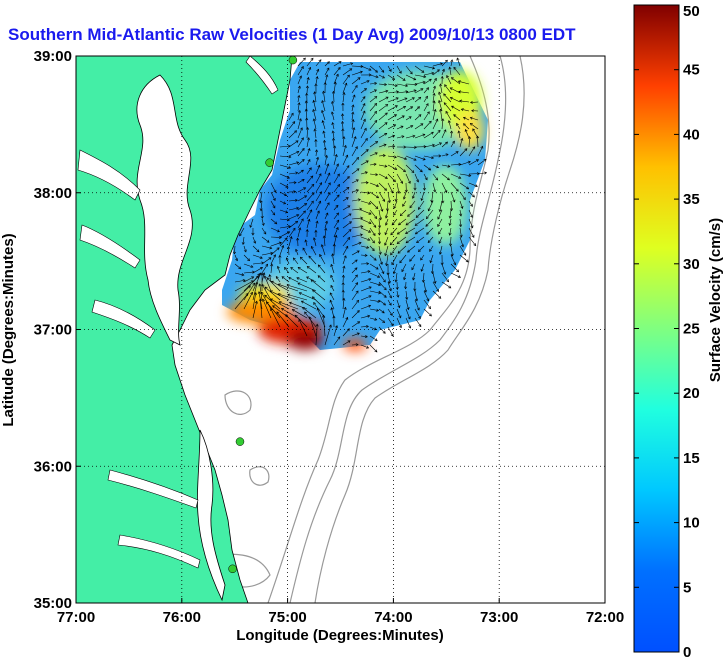 The width and height of the screenshot is (724, 659). Describe the element at coordinates (293, 60) in the screenshot. I see `radar-site-marker` at that location.